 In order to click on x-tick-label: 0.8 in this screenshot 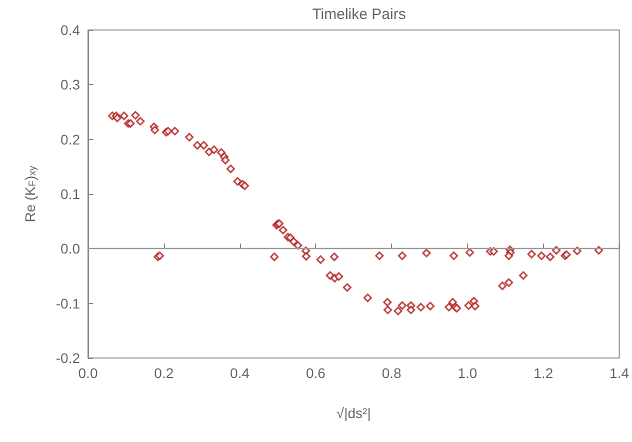, I will do `click(392, 373)`.